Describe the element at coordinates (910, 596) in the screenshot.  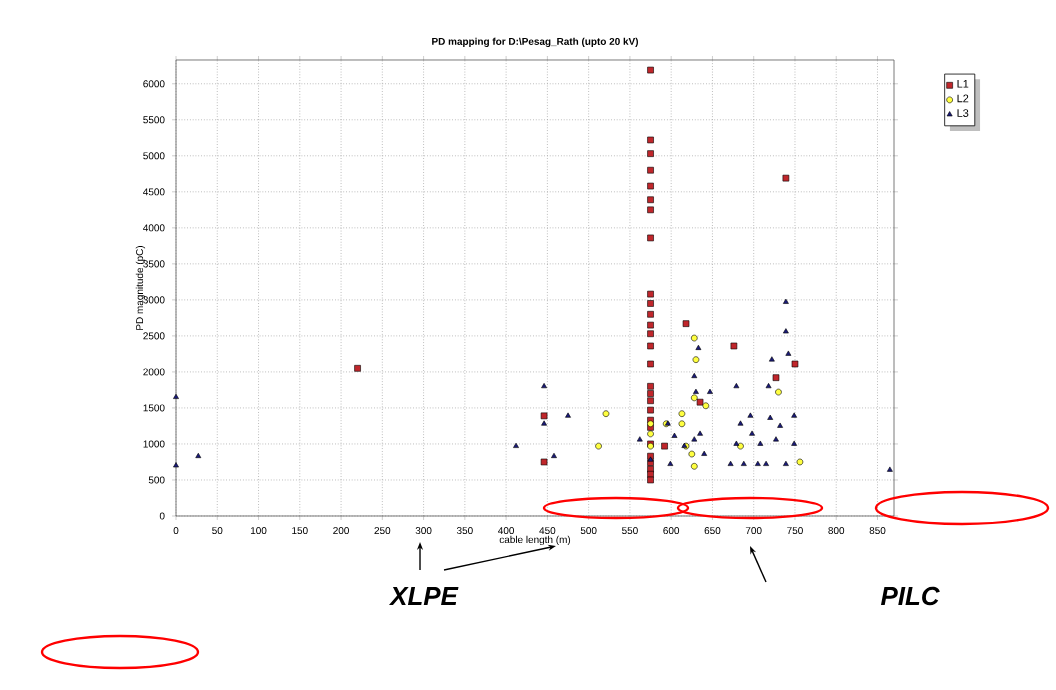
I see `text: PILC` at that location.